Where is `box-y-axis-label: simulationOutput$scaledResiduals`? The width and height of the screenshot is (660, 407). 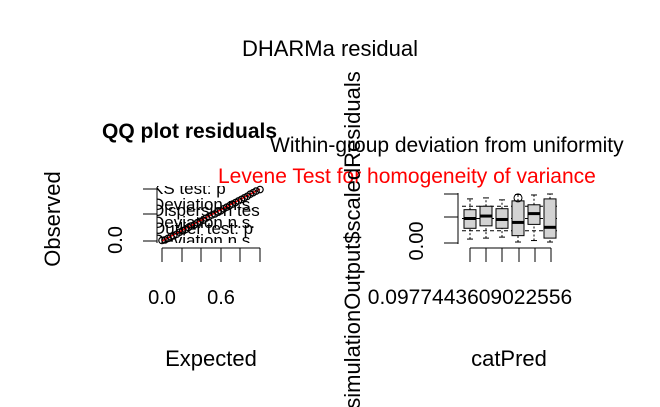 box-y-axis-label: simulationOutput$scaledResiduals is located at coordinates (352, 239).